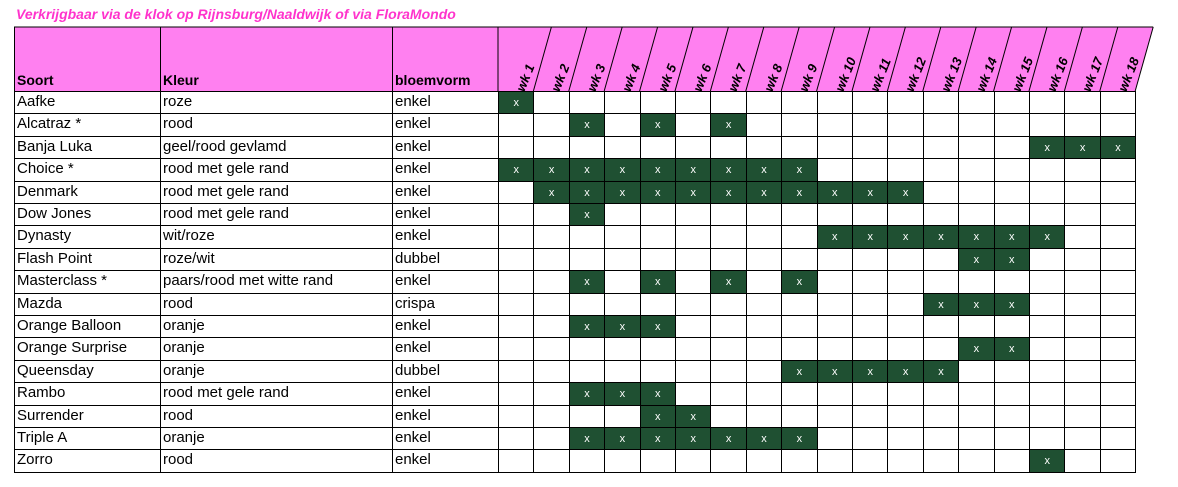  Describe the element at coordinates (55, 370) in the screenshot. I see `cell-soort: Queensday` at that location.